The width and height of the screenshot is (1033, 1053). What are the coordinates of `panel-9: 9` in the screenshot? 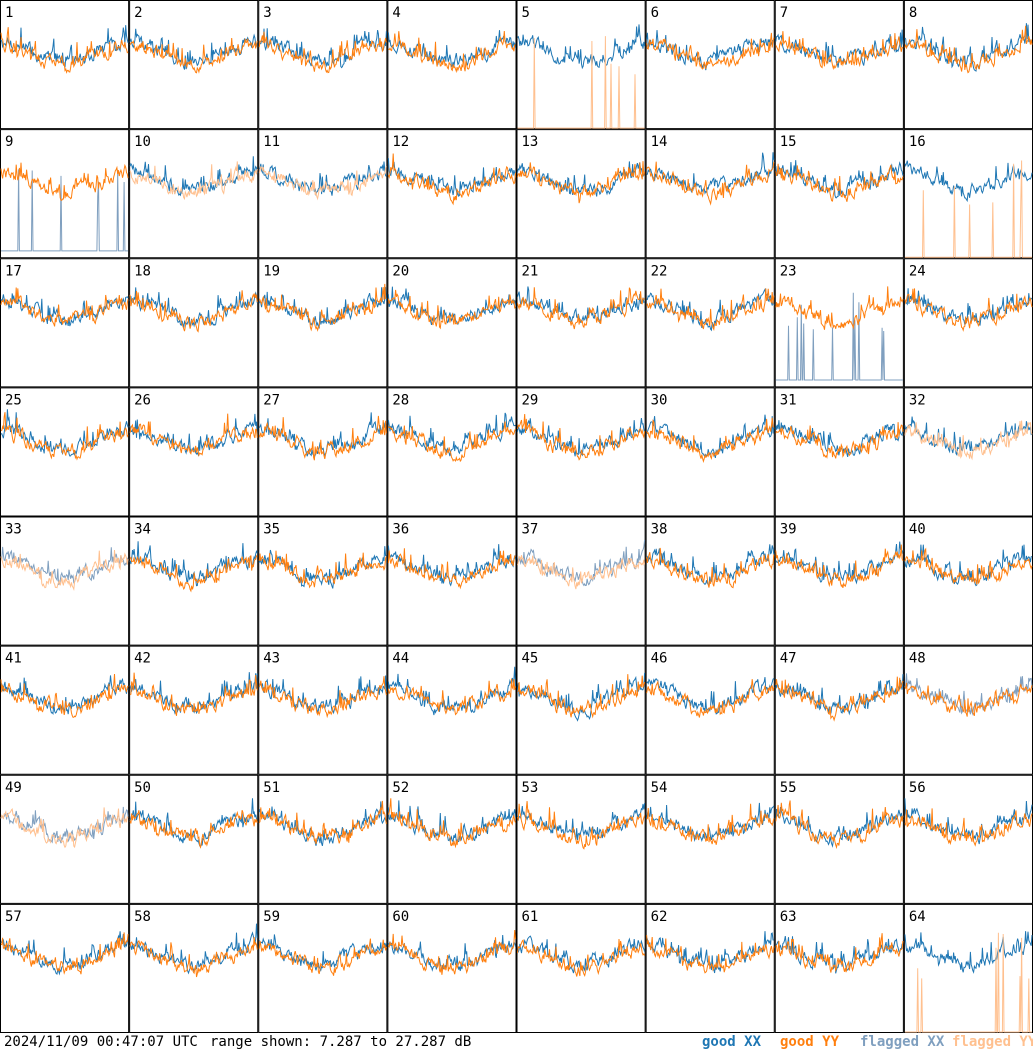 It's located at (65, 194).